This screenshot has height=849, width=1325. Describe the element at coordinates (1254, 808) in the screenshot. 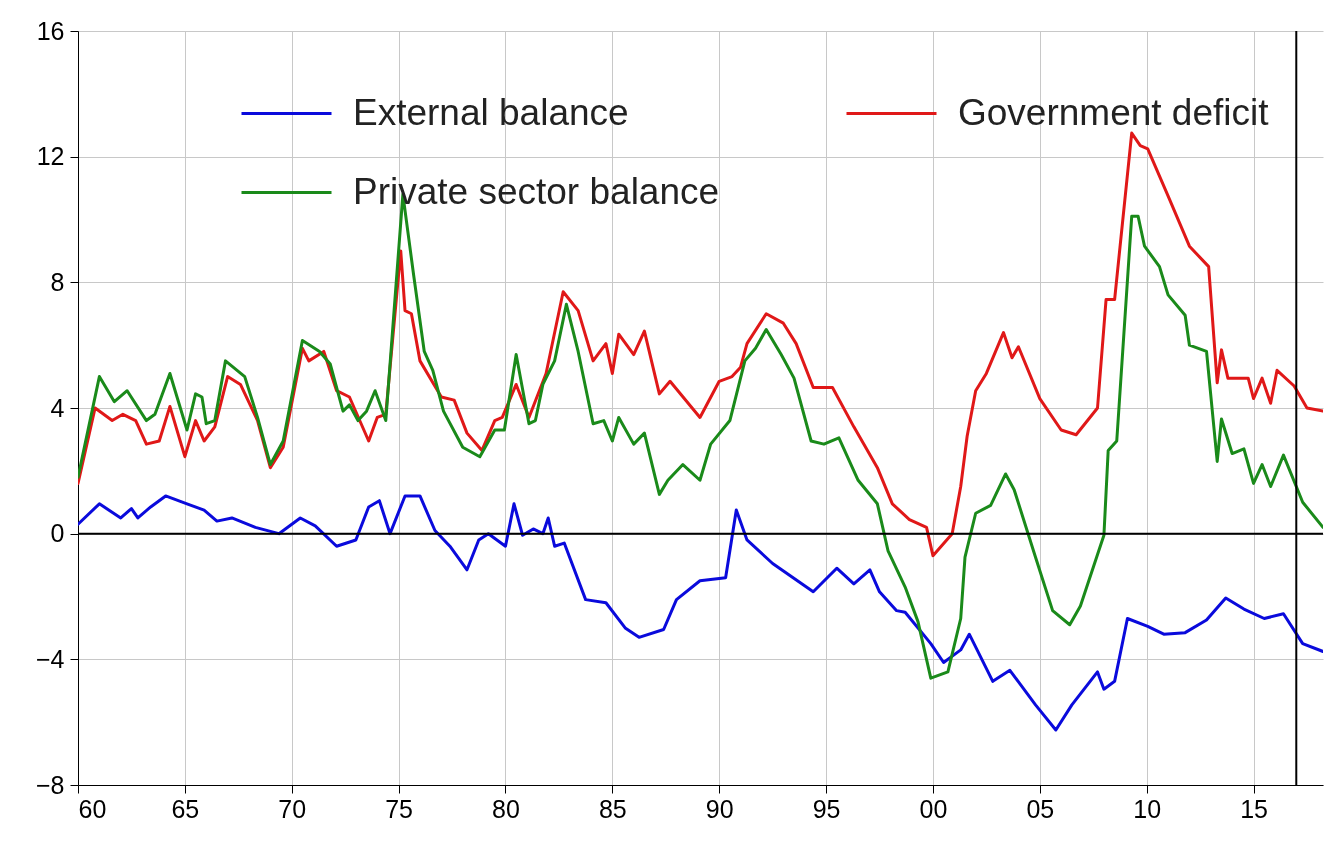

I see `x-tick-label: 15` at that location.